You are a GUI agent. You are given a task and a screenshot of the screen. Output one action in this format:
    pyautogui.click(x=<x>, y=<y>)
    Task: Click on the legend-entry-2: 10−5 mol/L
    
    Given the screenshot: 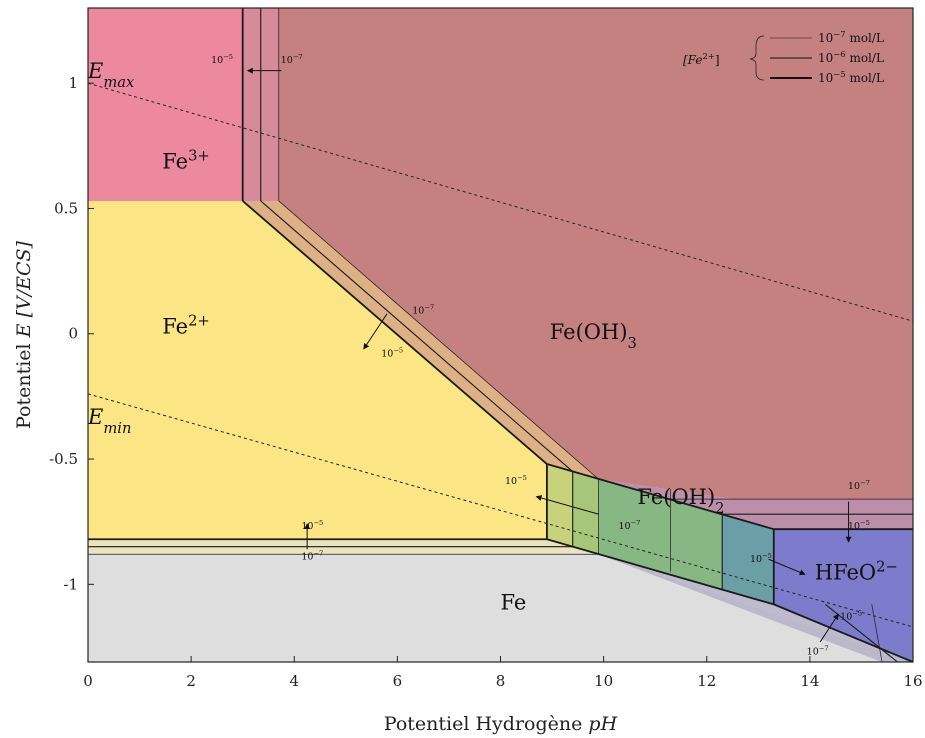 What is the action you would take?
    pyautogui.click(x=851, y=77)
    